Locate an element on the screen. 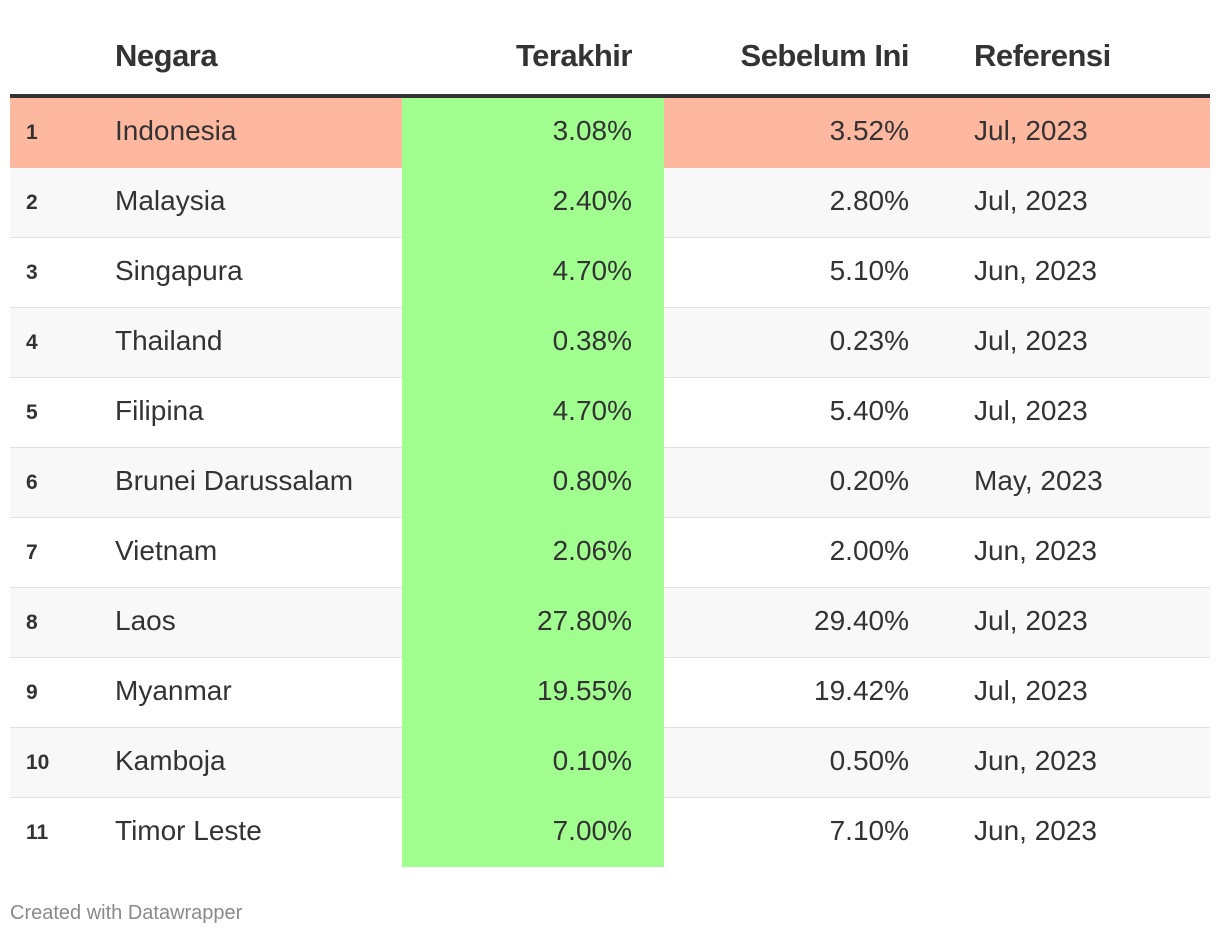 This screenshot has width=1220, height=938. row-country: Filipina is located at coordinates (159, 410).